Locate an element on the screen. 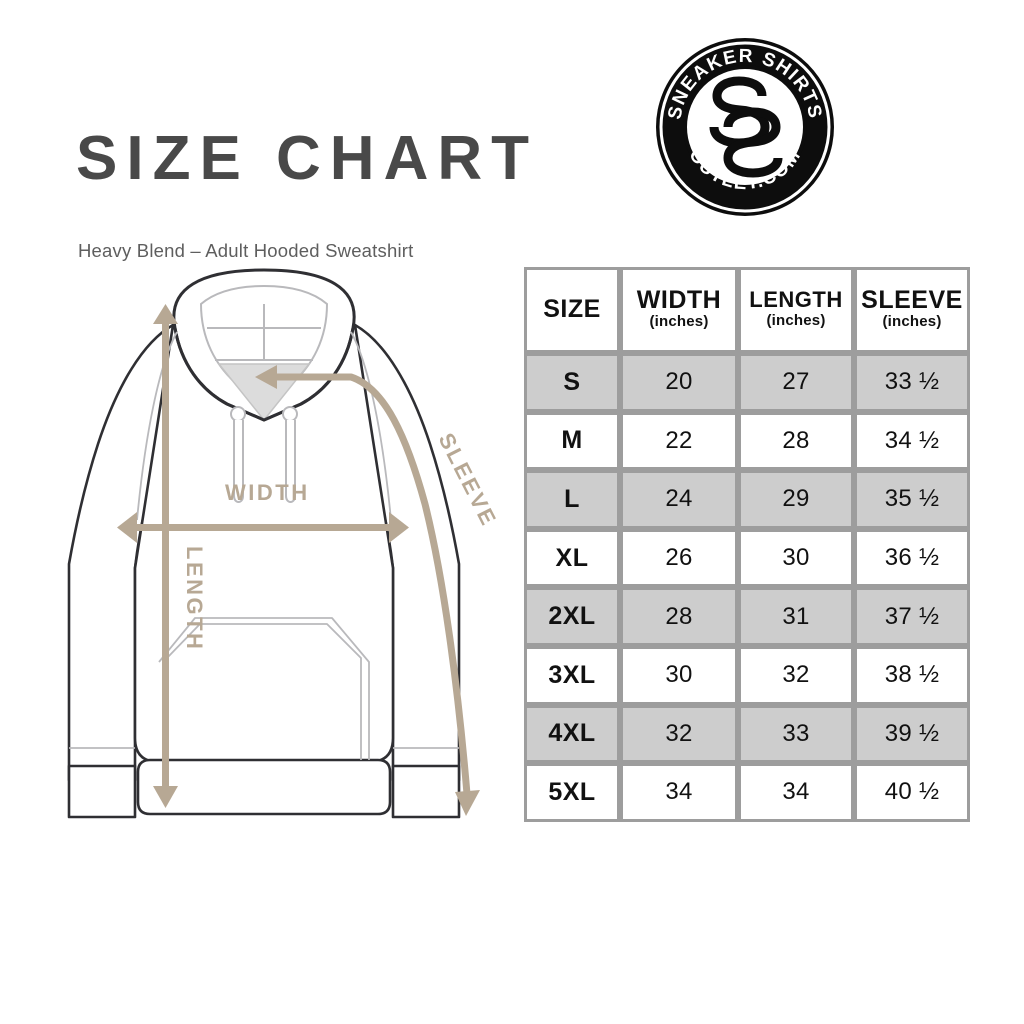 Image resolution: width=1024 pixels, height=1024 pixels. cell-width: 24 is located at coordinates (679, 499).